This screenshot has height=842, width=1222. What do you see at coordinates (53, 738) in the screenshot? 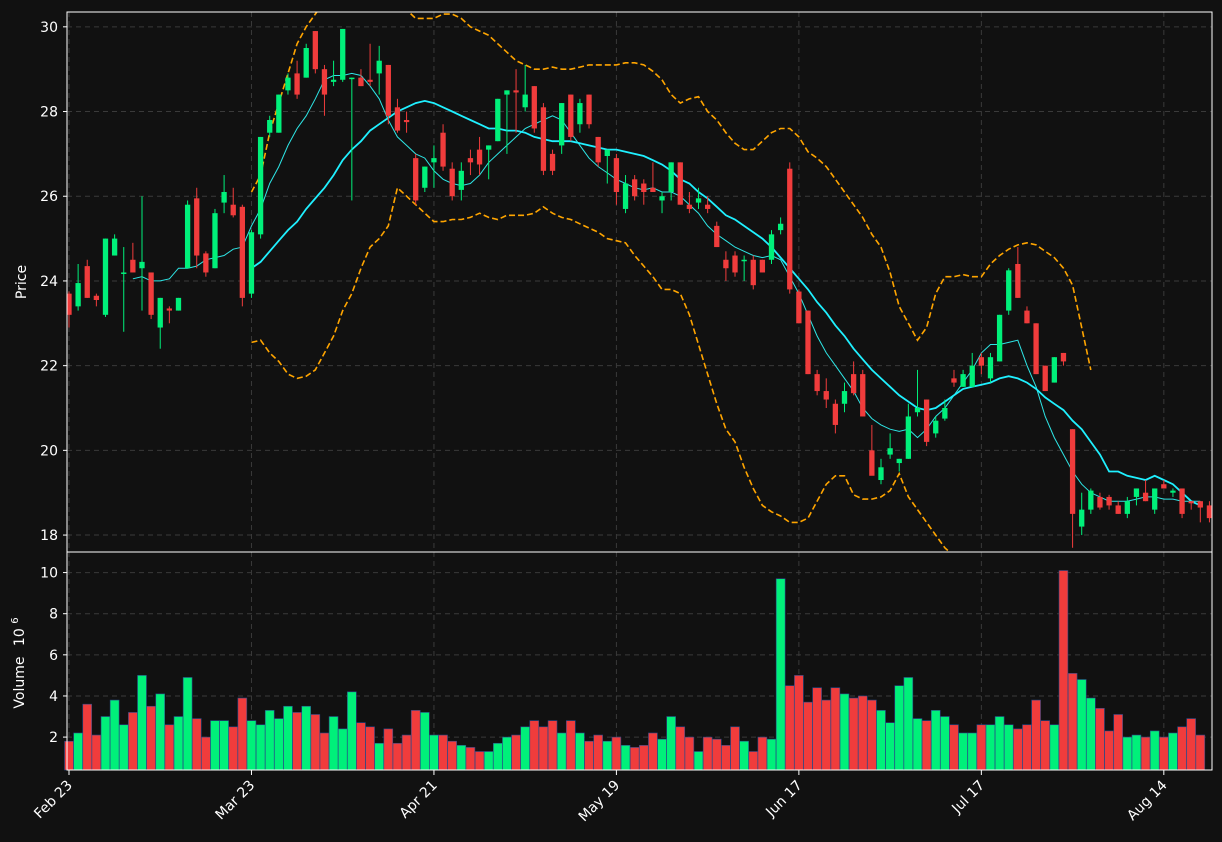
I see `volume-tick-label: 2` at bounding box center [53, 738].